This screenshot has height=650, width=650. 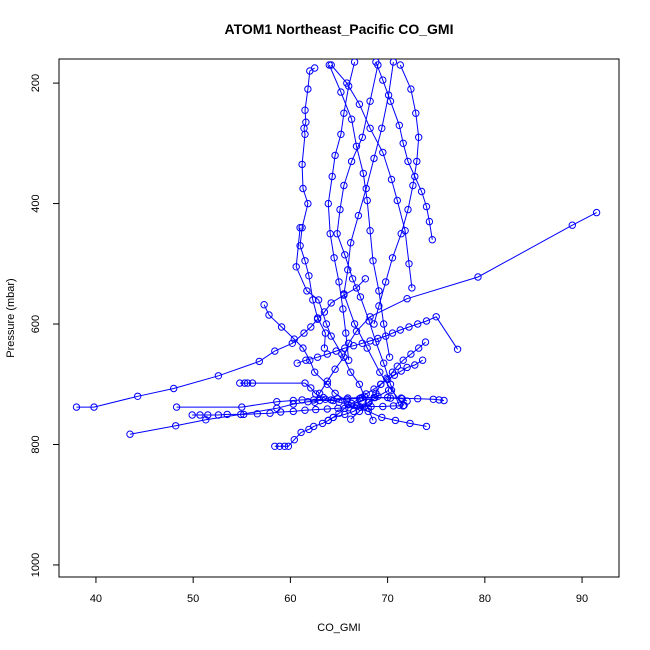 I want to click on x-tick-label: 40, so click(x=96, y=599).